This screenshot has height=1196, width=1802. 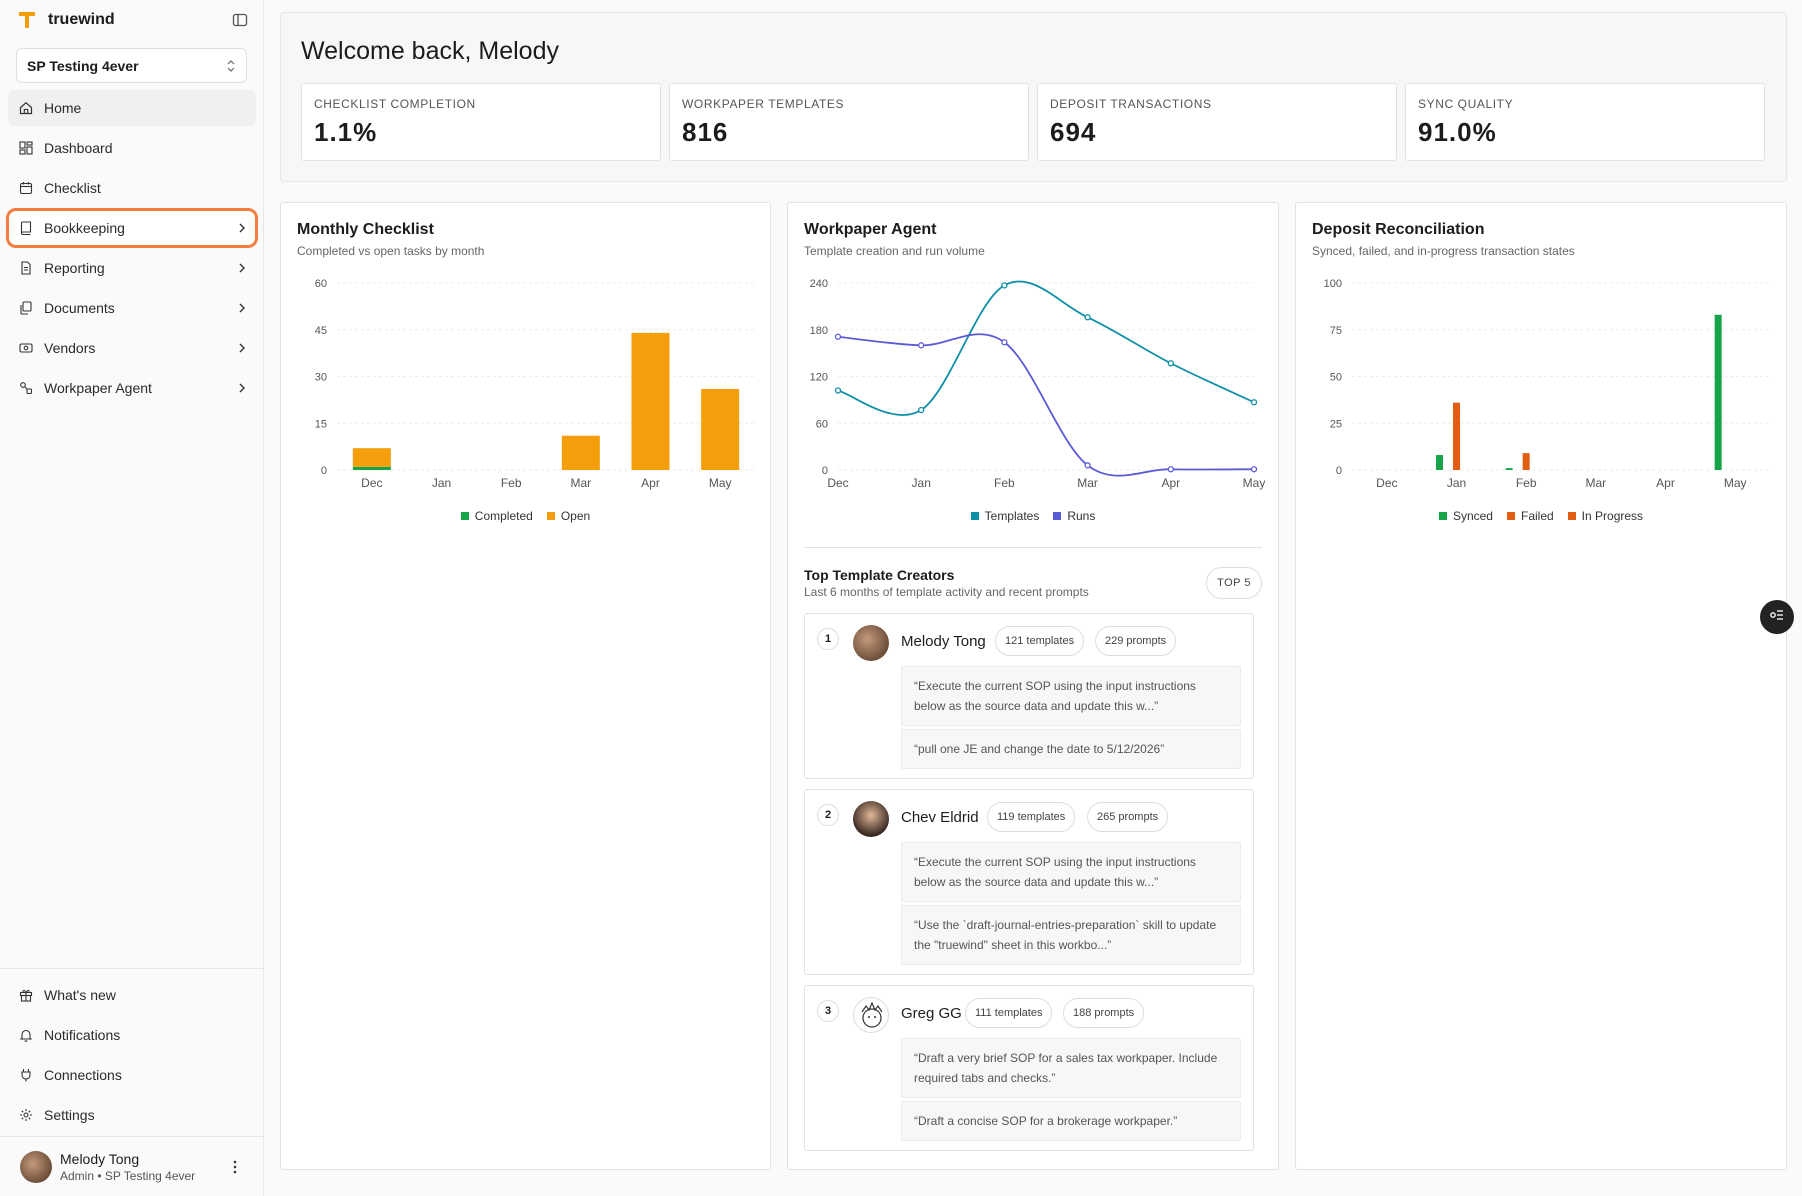 I want to click on kpi-value: 91.0%, so click(x=1457, y=132).